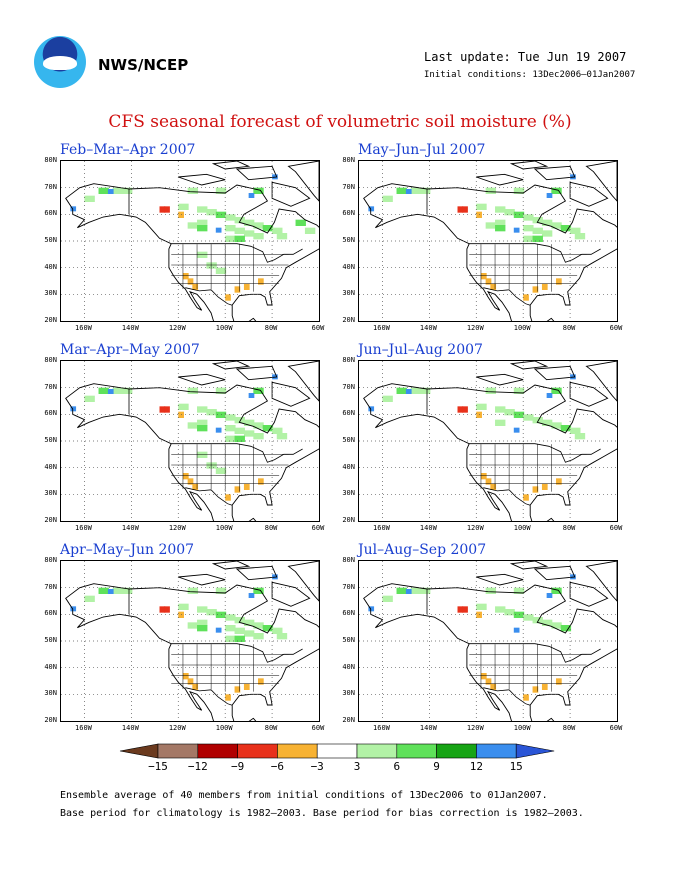 This screenshot has width=680, height=880. What do you see at coordinates (50, 386) in the screenshot?
I see `lat-tick-label: 70N` at bounding box center [50, 386].